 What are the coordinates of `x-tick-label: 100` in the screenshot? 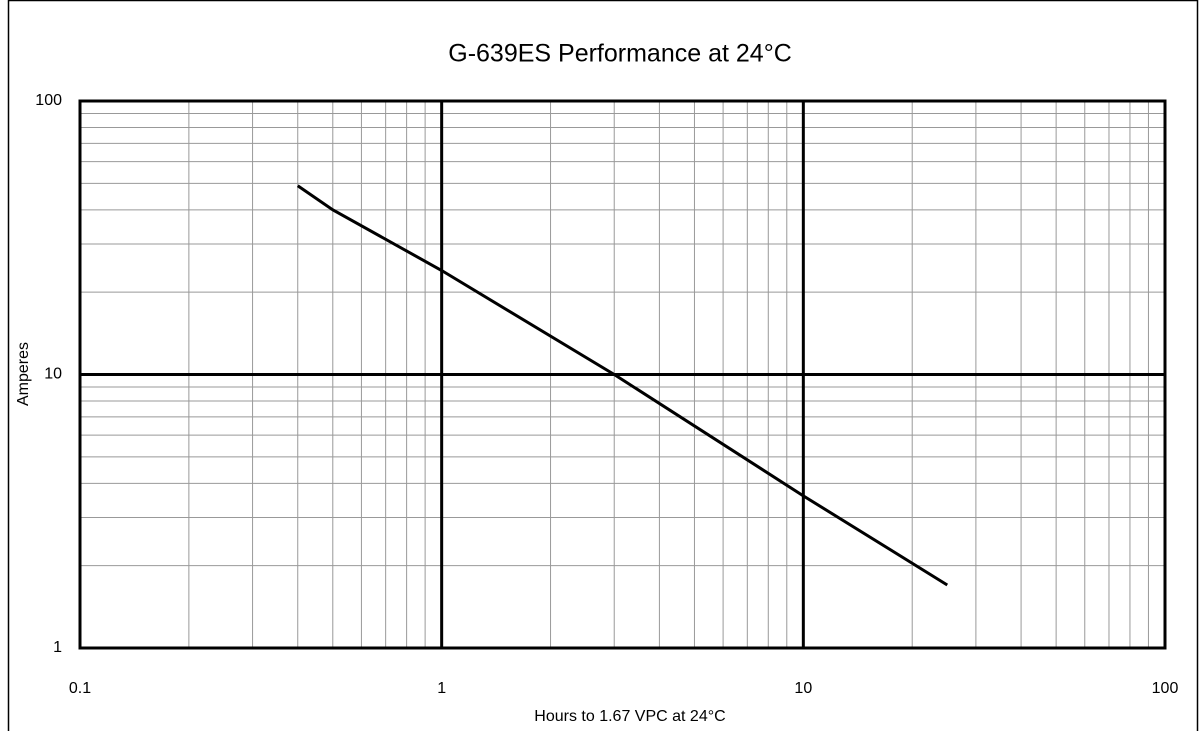 It's located at (1165, 688).